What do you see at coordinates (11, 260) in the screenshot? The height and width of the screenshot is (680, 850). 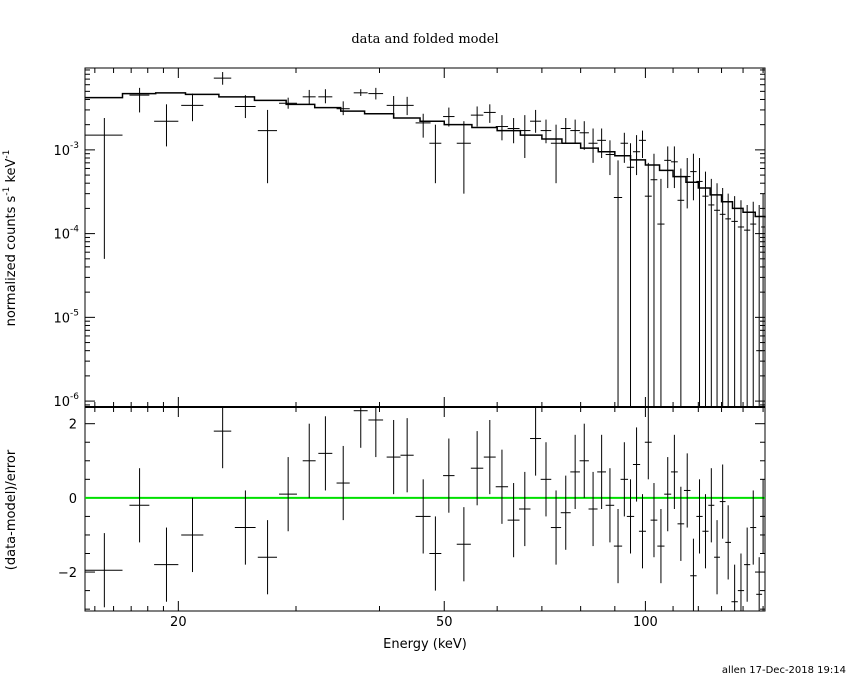 I see `top-y-axis-label-main: normalized counts s` at bounding box center [11, 260].